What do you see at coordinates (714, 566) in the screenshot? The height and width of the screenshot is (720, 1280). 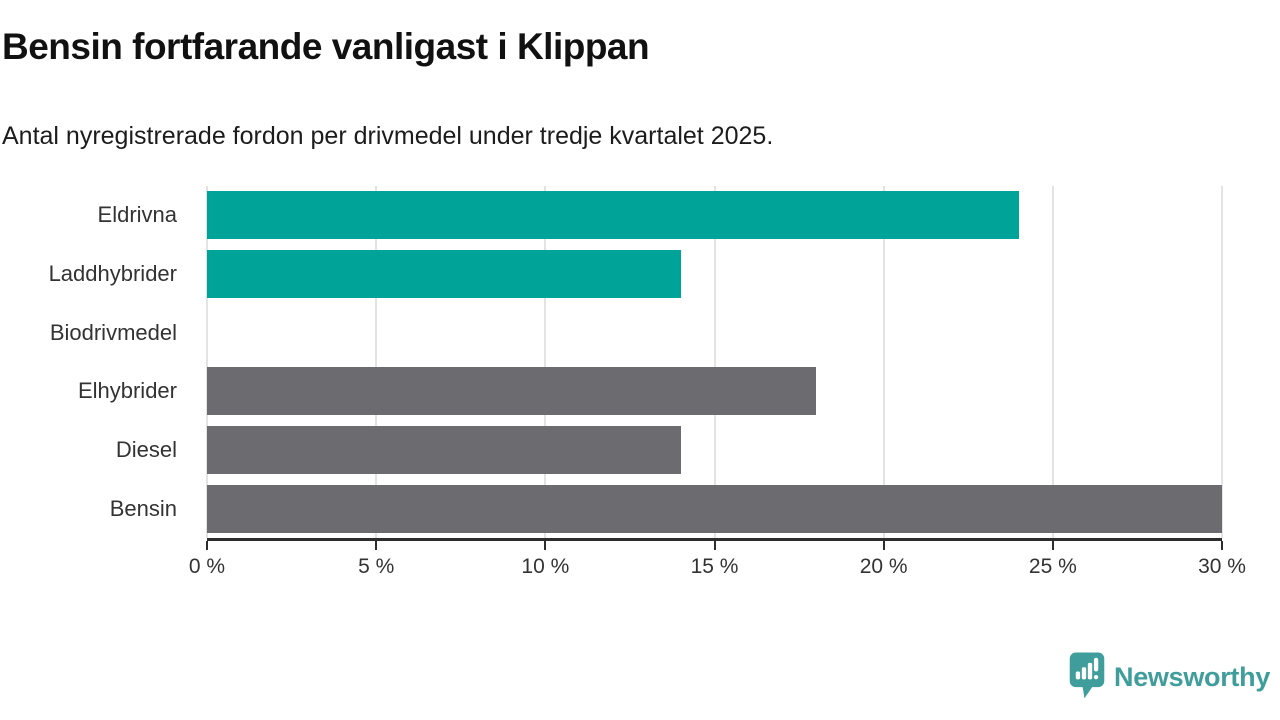 I see `axis-tick-label: 15 %` at bounding box center [714, 566].